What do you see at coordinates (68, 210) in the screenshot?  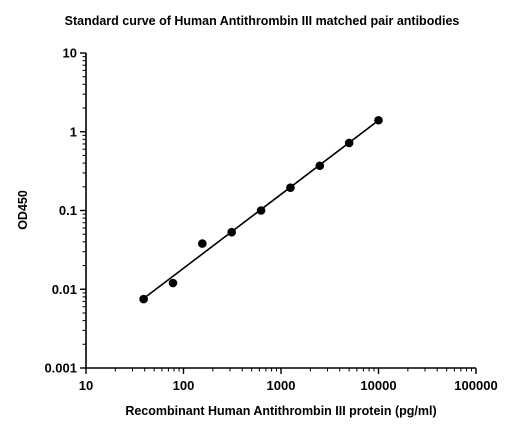 I see `y-tick-label: 0.1` at bounding box center [68, 210].